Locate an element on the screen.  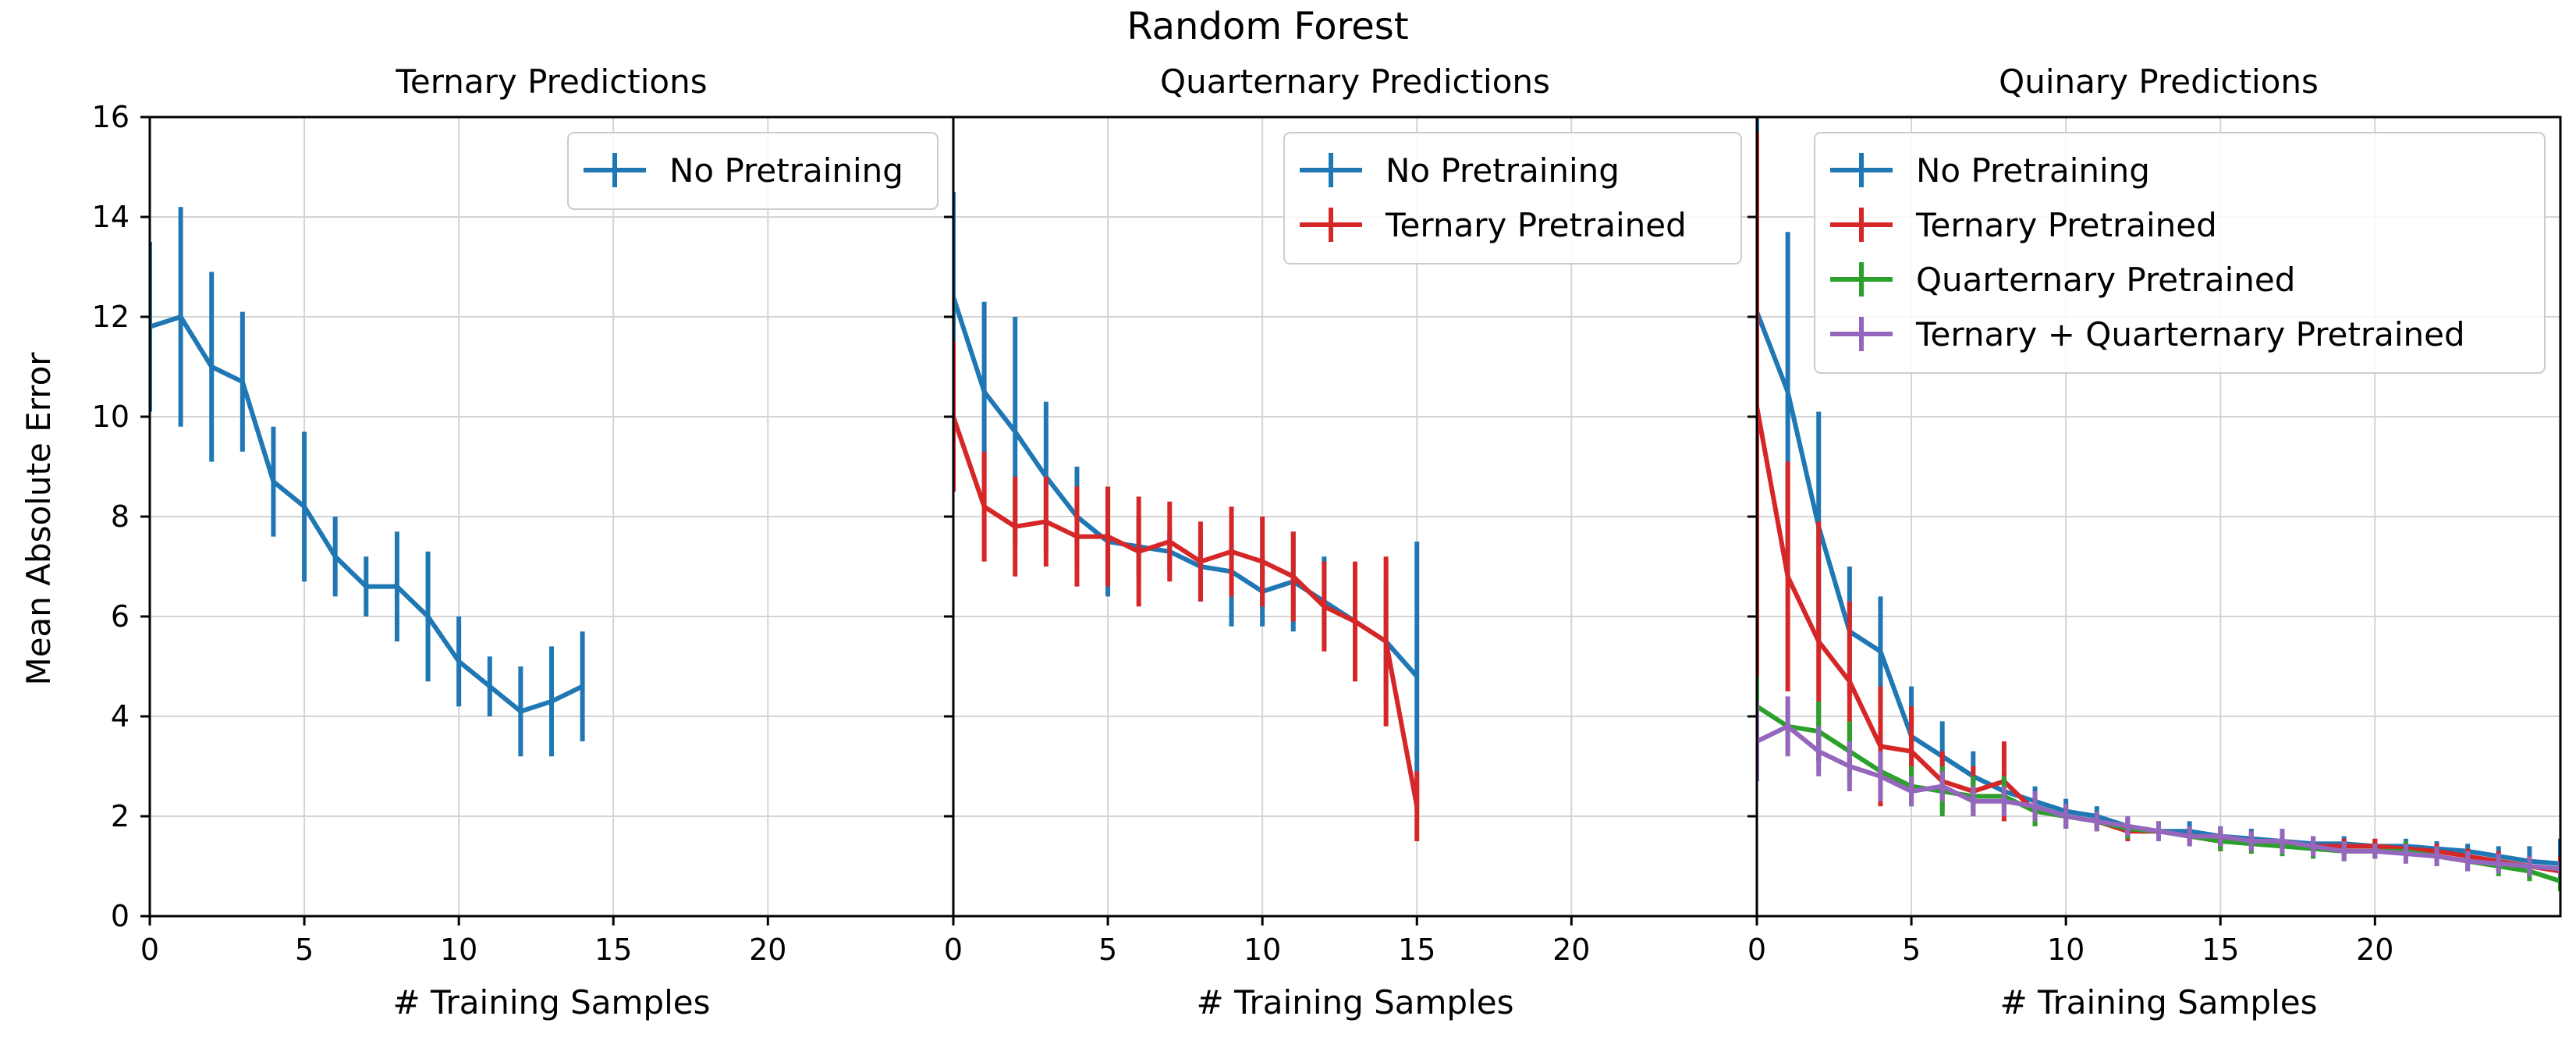
legend: No Pretraining is located at coordinates (753, 171).